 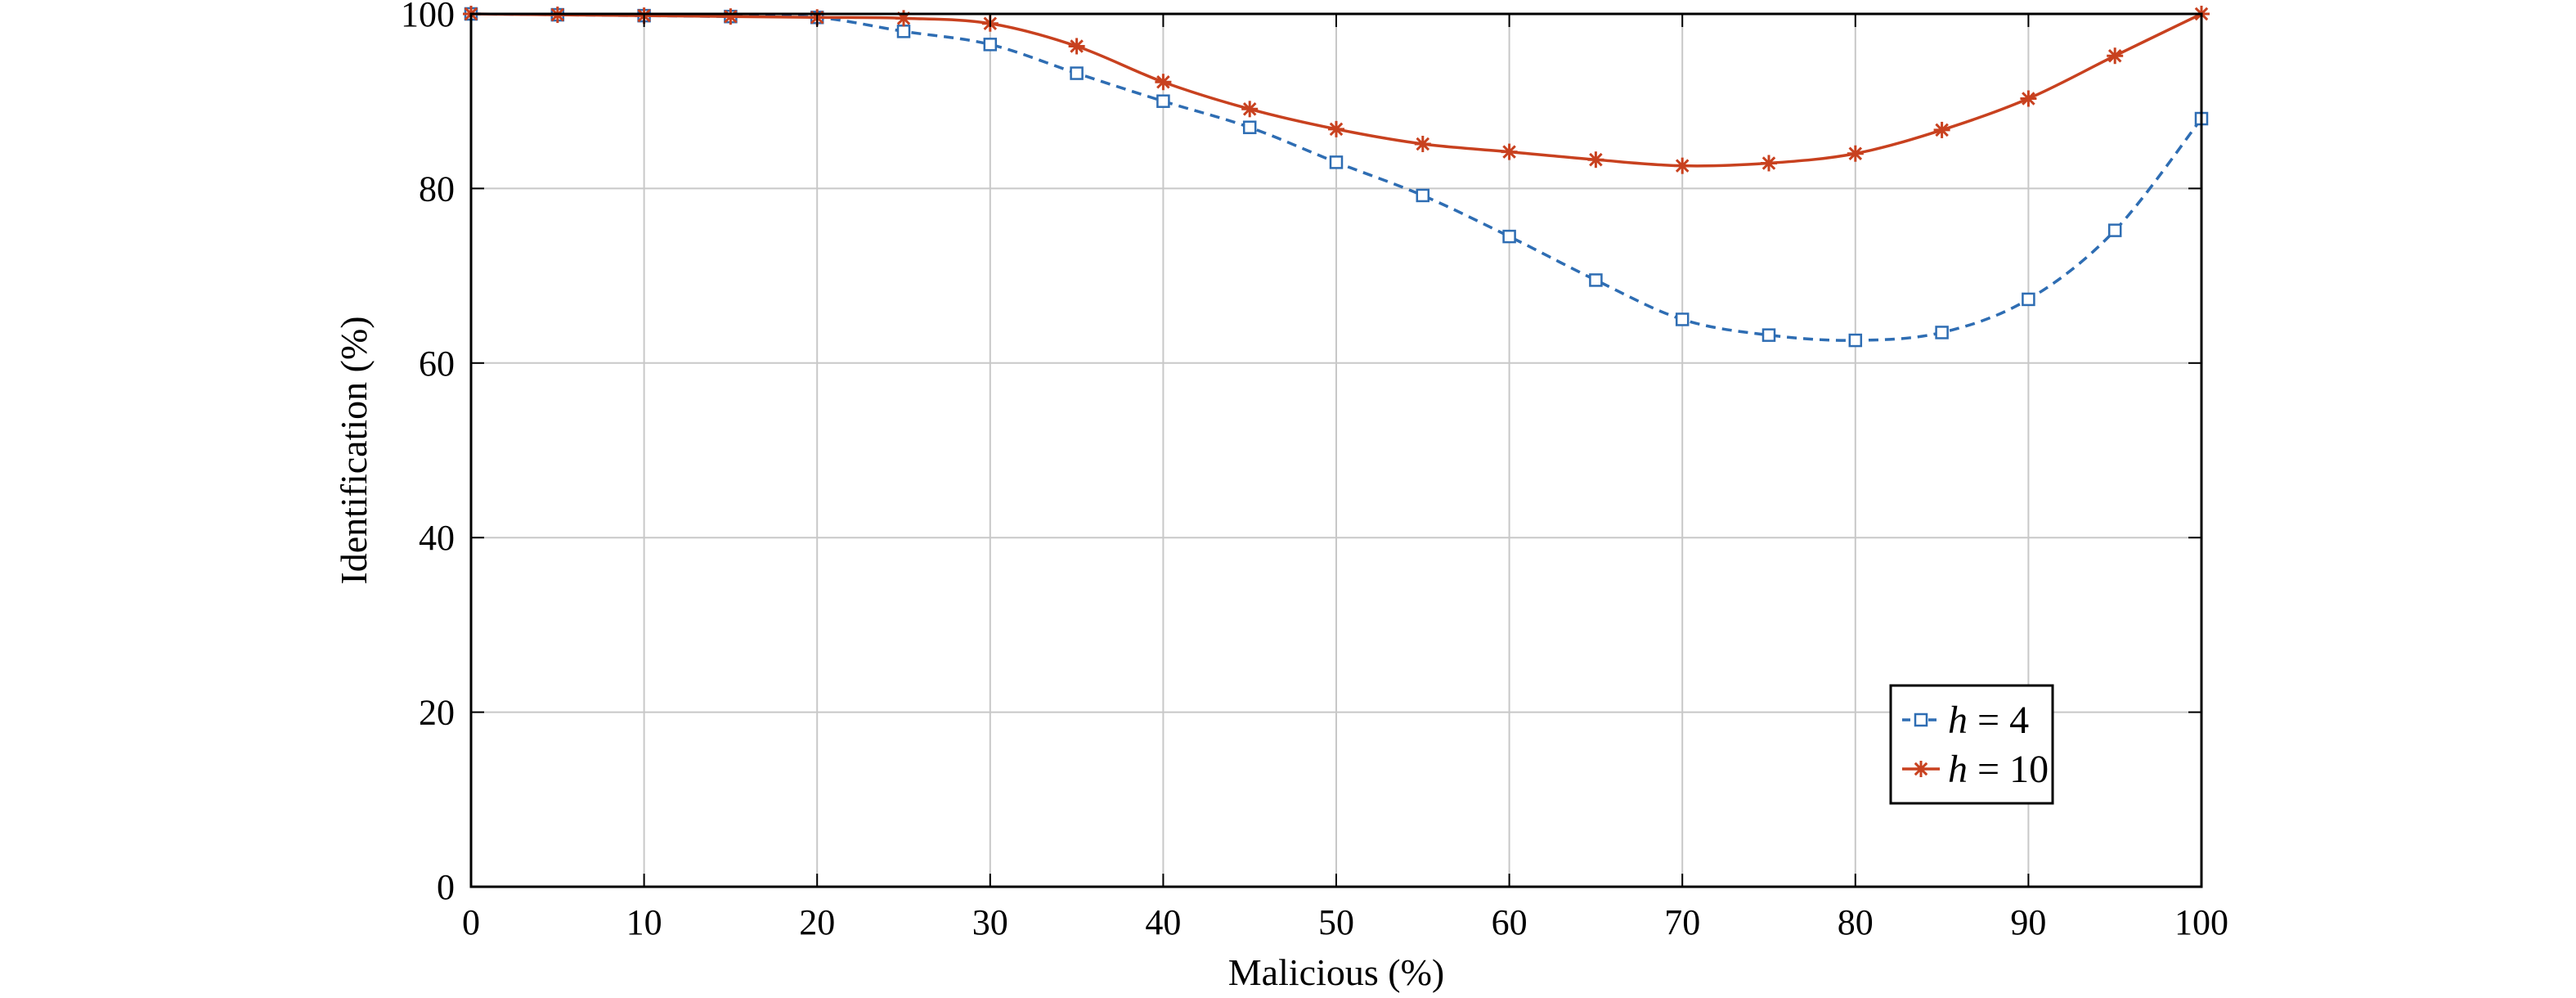 I want to click on legend: h = 4h = 10, so click(x=1971, y=744).